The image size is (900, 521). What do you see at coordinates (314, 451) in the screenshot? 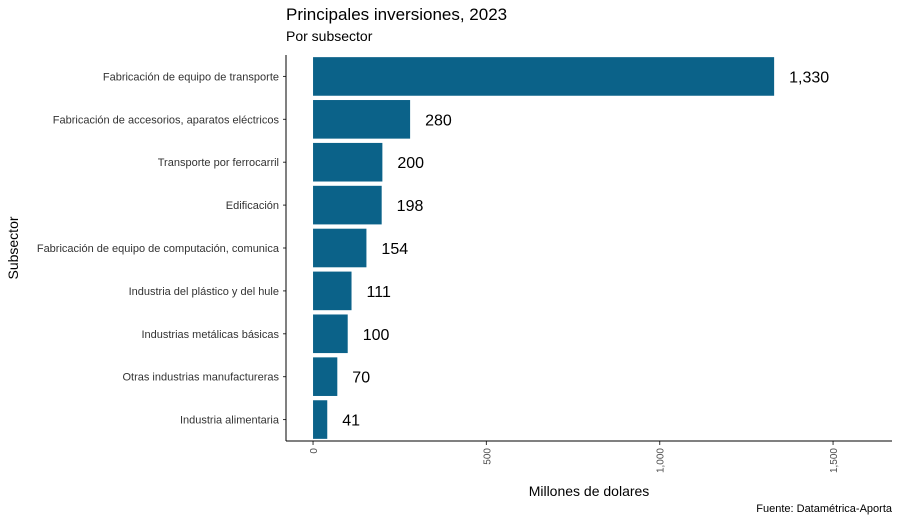
I see `x-tick-label: 0` at bounding box center [314, 451].